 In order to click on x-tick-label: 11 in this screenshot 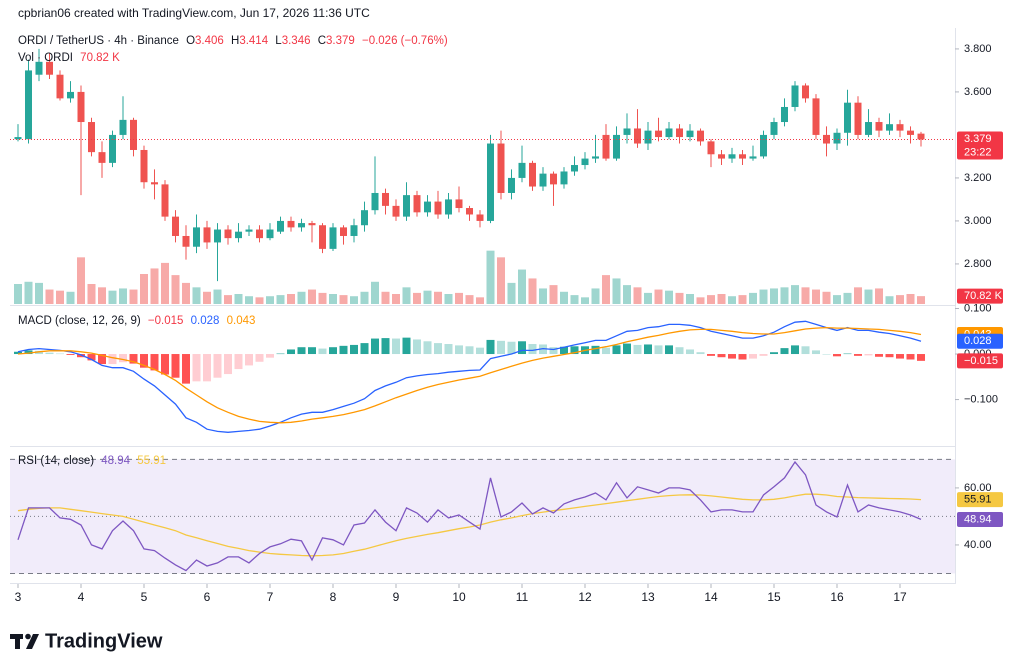, I will do `click(522, 597)`.